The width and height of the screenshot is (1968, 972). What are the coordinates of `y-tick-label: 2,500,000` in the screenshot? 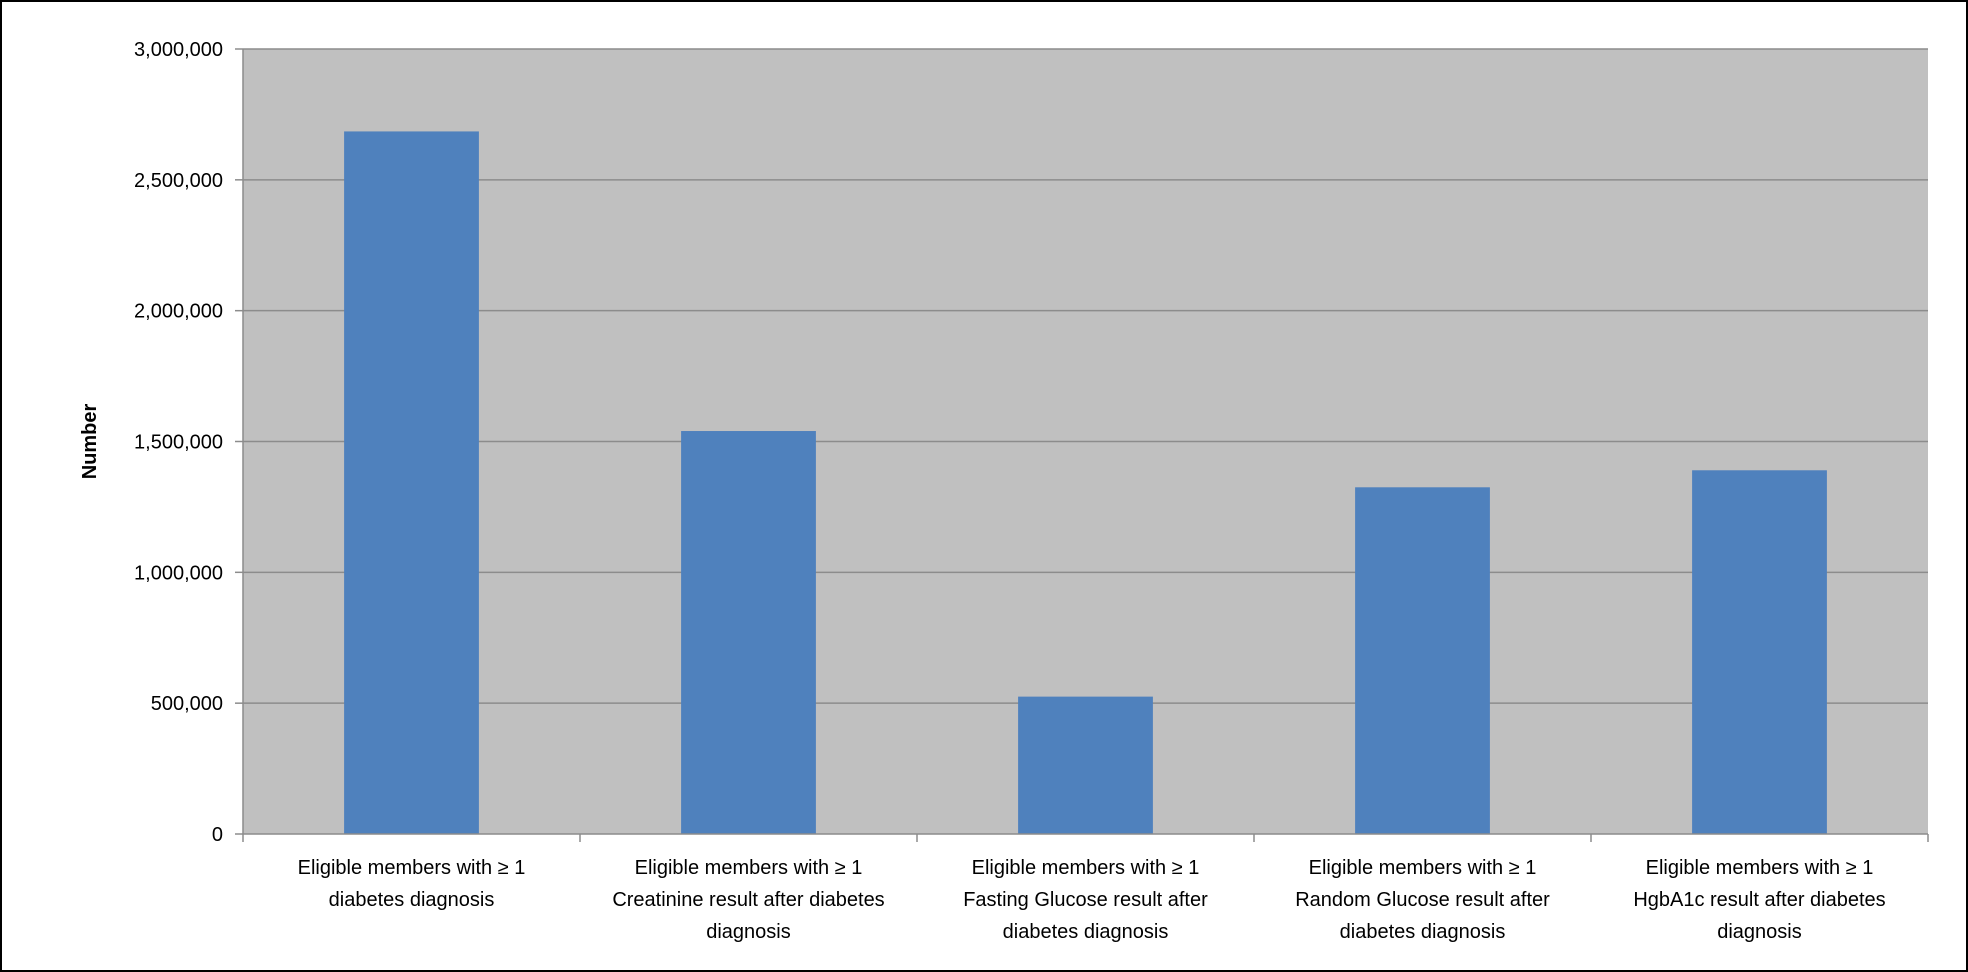 It's located at (178, 181).